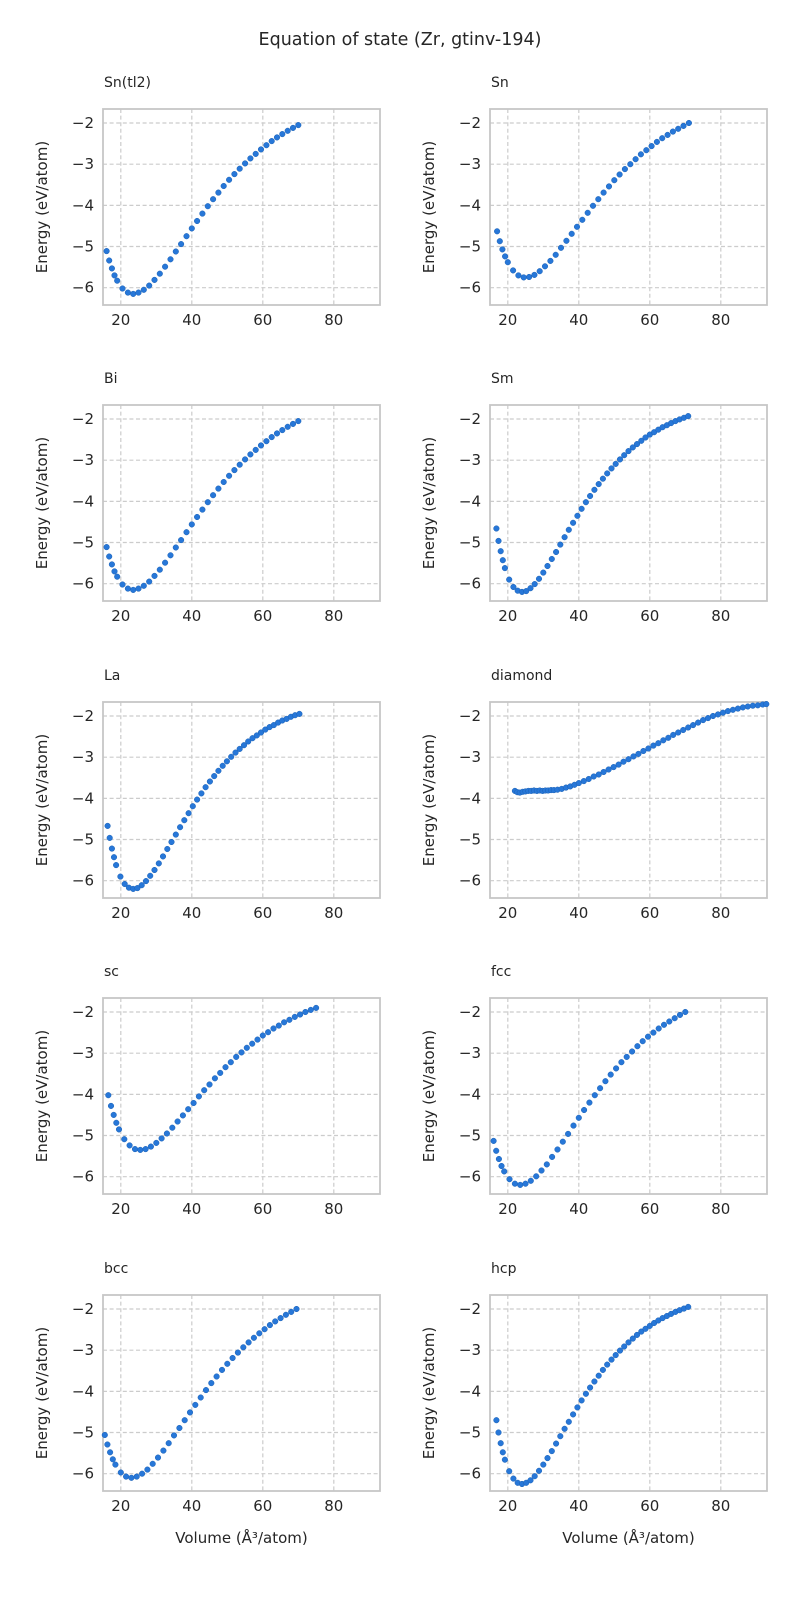  What do you see at coordinates (205, 506) in the screenshot?
I see `subplot-bi: Bi Energy (eV/atom) 20 40 60 80 −2 −3 −4 −5 −6` at bounding box center [205, 506].